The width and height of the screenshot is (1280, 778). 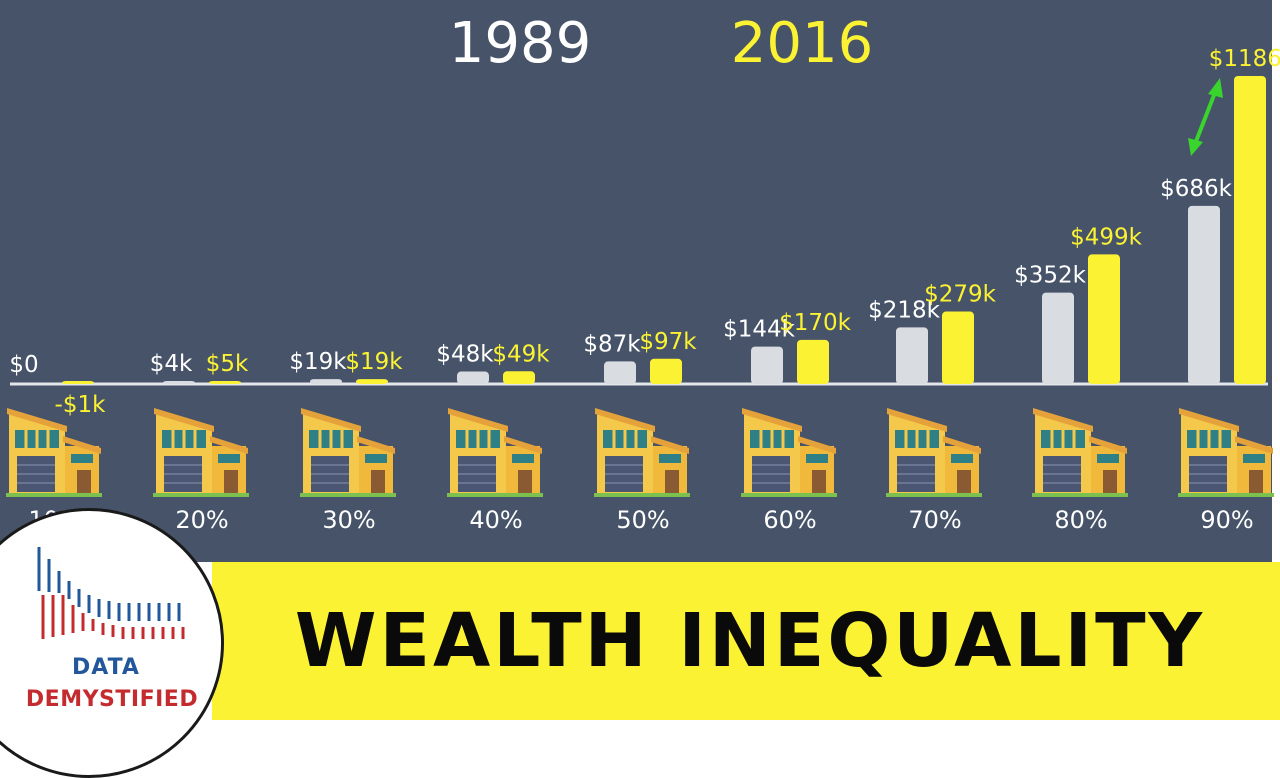 What do you see at coordinates (201, 520) in the screenshot?
I see `tick-label-1: 20%` at bounding box center [201, 520].